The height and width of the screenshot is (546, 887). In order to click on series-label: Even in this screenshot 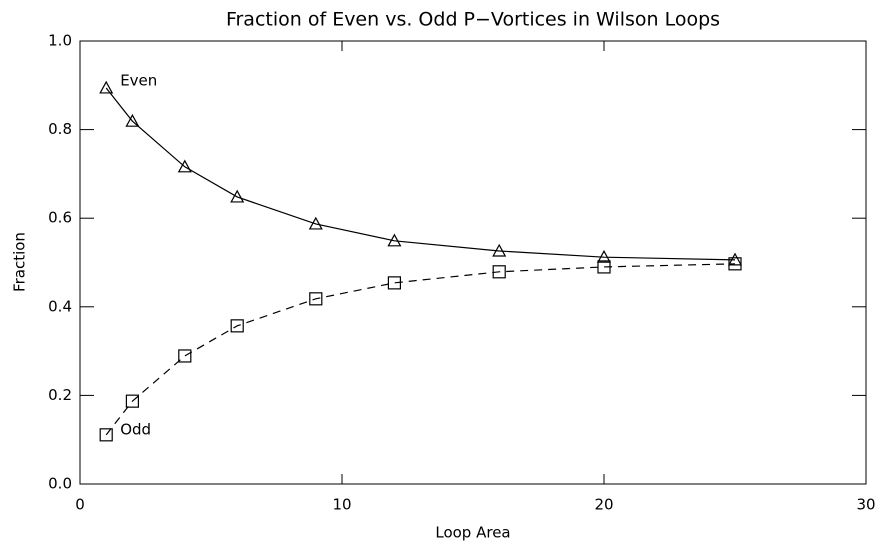, I will do `click(138, 80)`.